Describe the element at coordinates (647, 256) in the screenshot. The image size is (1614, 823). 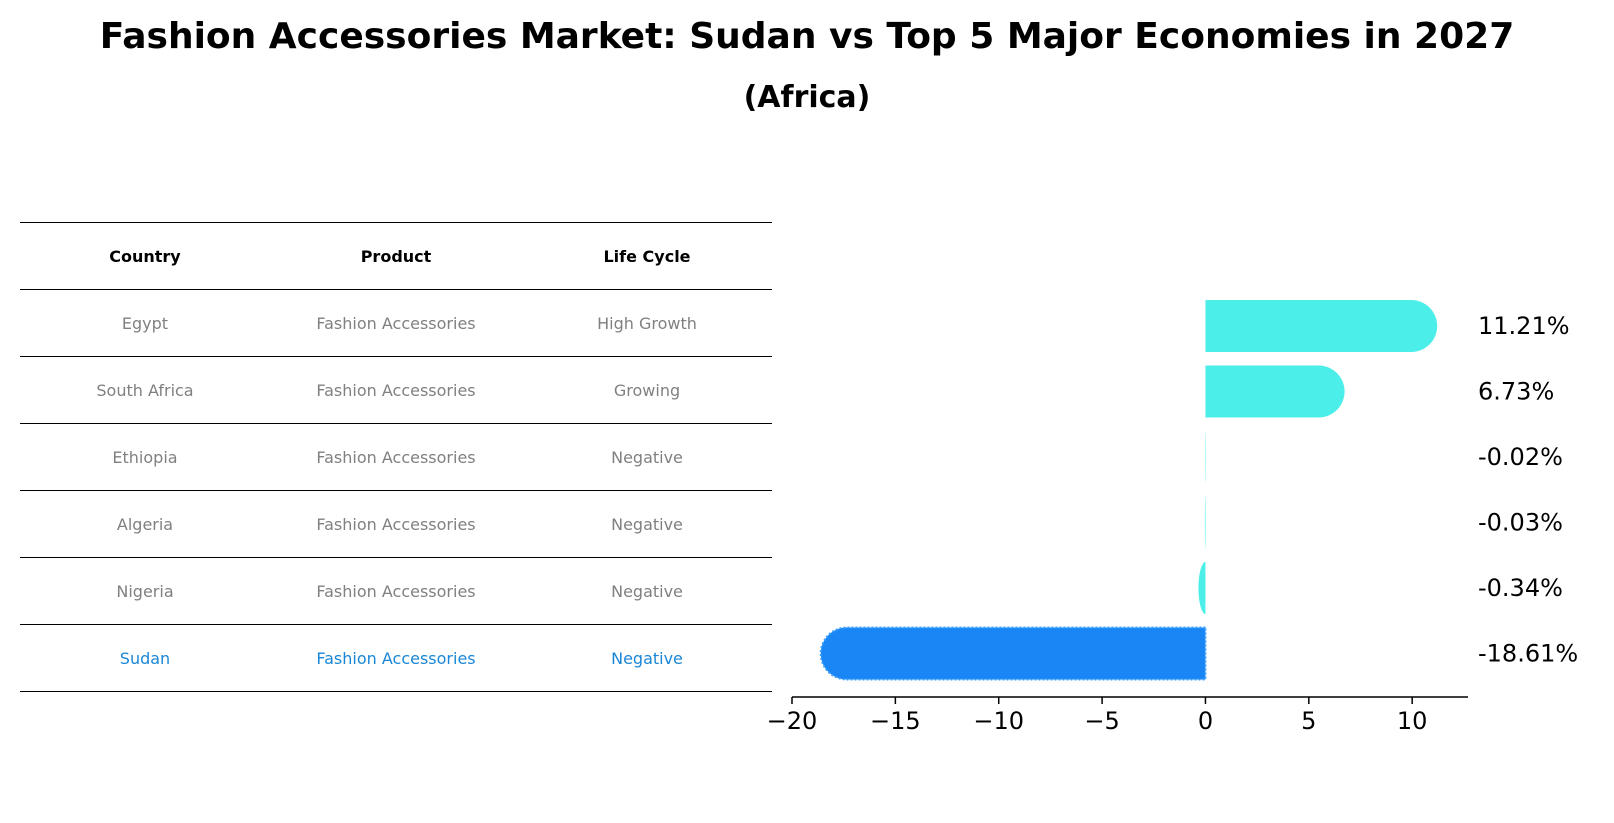
I see `header-life-cycle: Life Cycle` at that location.